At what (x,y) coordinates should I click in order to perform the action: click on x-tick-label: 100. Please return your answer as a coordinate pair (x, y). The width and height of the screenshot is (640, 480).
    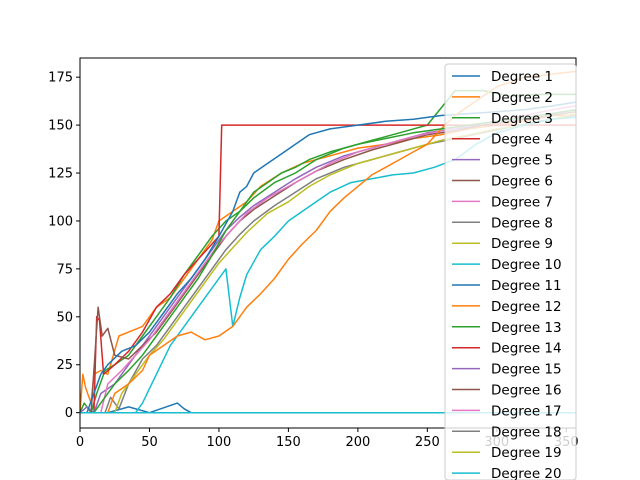
    Looking at the image, I should click on (219, 442).